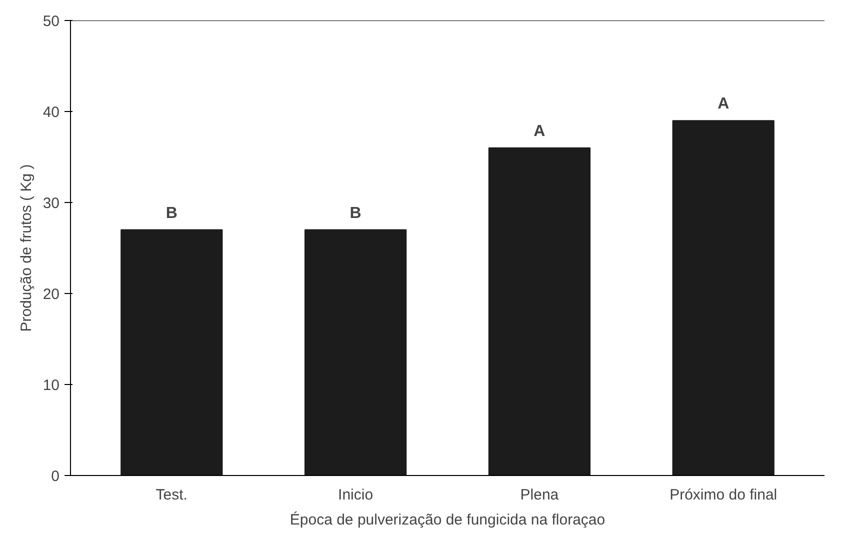  Describe the element at coordinates (356, 495) in the screenshot. I see `x-tick-label: Inicio` at that location.